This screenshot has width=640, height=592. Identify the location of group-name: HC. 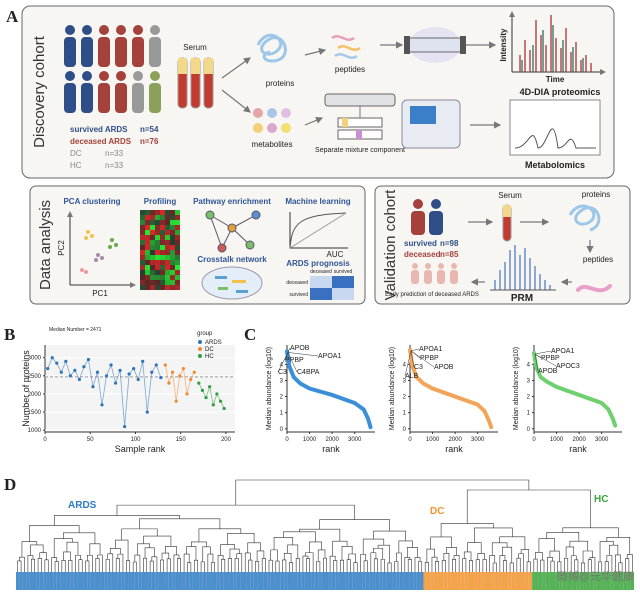
(76, 165).